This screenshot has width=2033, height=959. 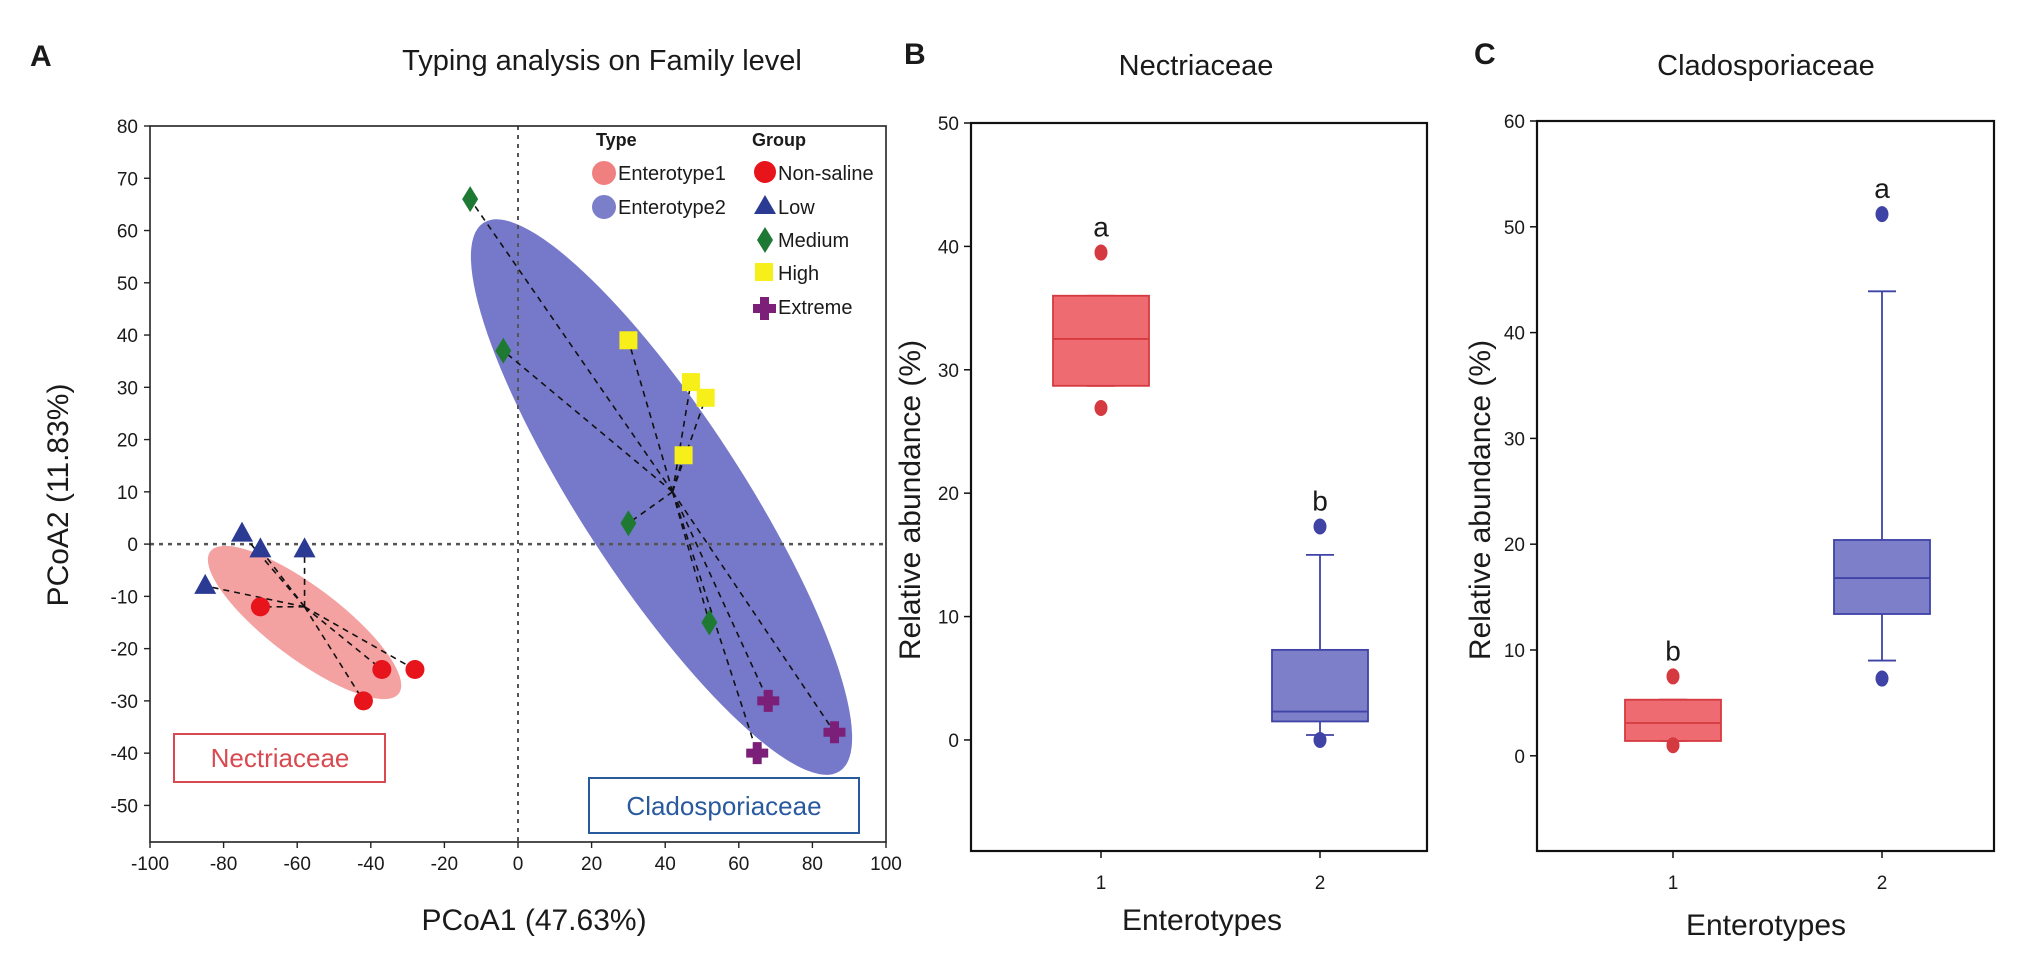 I want to click on panel-a-y-label: PCoA2 (11.83%), so click(x=58, y=495).